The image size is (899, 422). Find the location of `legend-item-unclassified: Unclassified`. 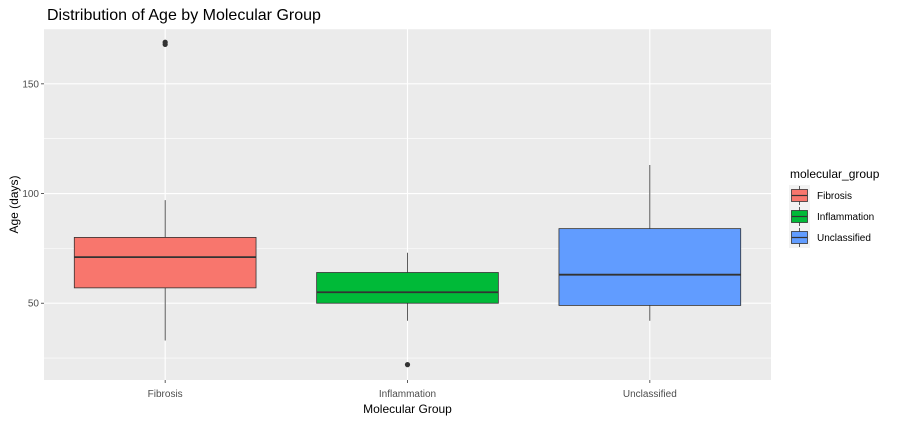

legend-item-unclassified: Unclassified is located at coordinates (830, 237).